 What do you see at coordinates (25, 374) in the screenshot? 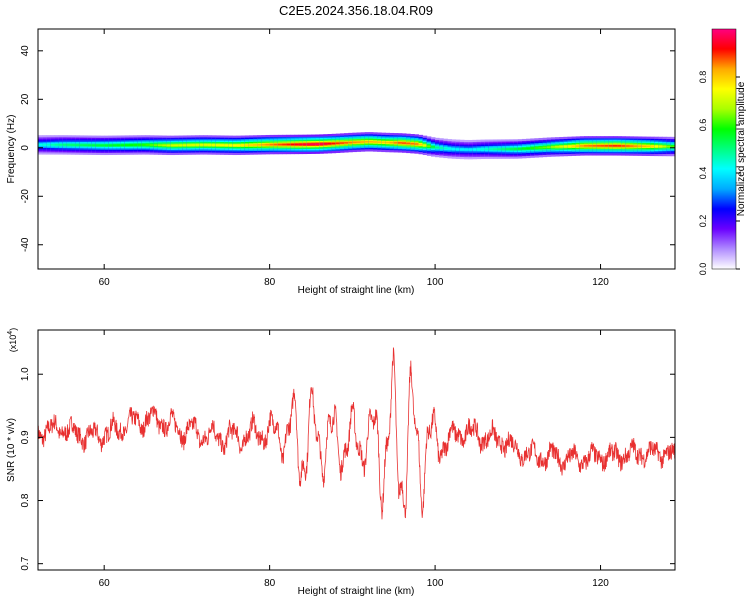
I see `y-tick-label: 1.0` at bounding box center [25, 374].